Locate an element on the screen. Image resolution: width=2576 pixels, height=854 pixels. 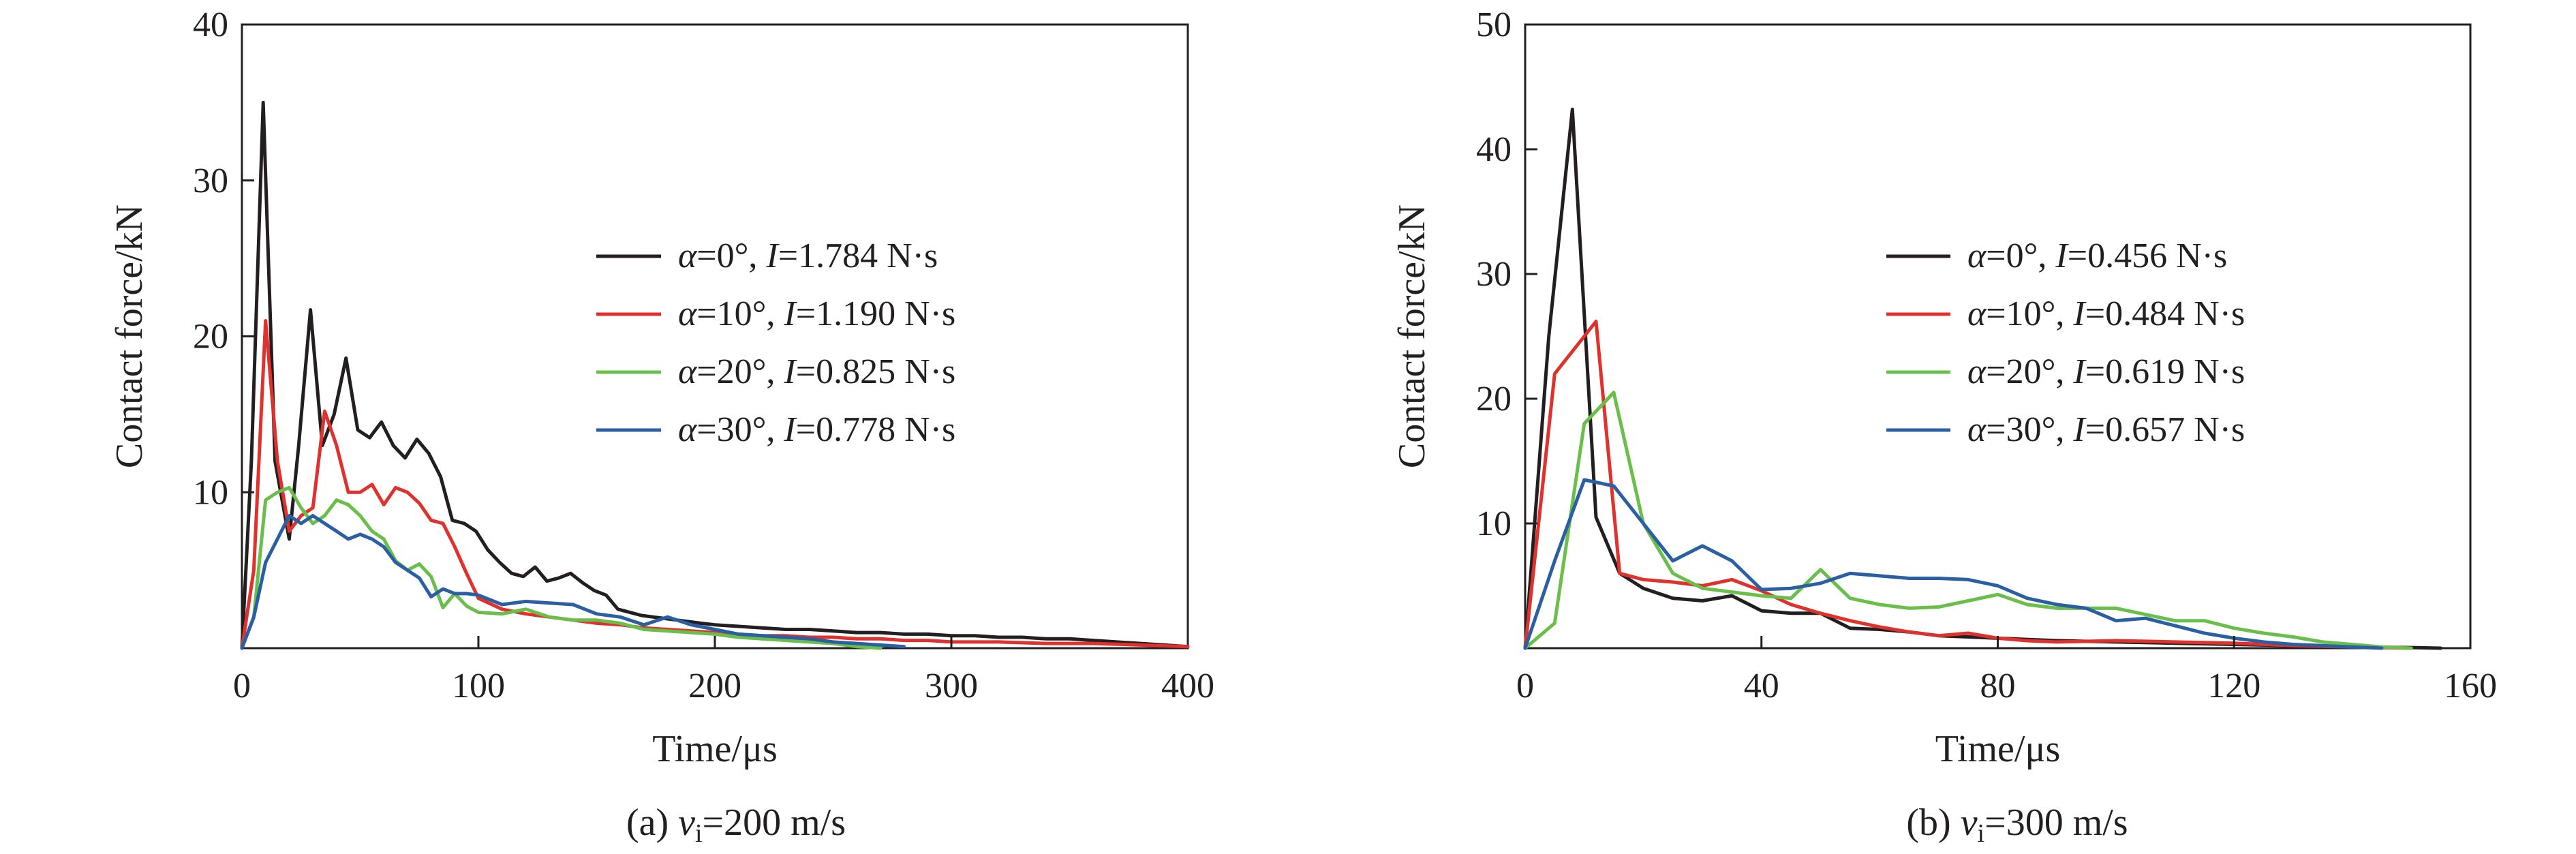
x-tick-label: 40 is located at coordinates (1762, 686).